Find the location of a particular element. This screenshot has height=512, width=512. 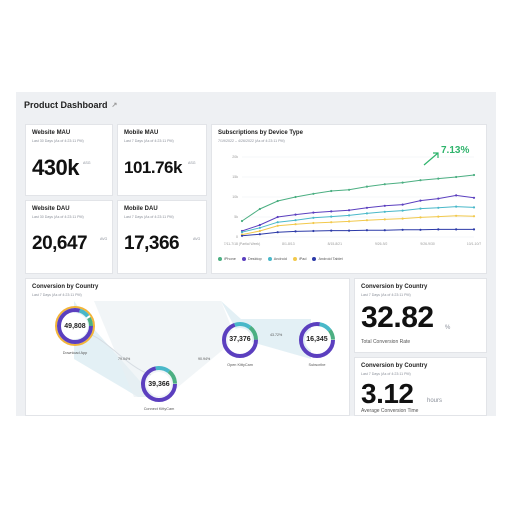

legend-item-android: Android is located at coordinates (277, 259).